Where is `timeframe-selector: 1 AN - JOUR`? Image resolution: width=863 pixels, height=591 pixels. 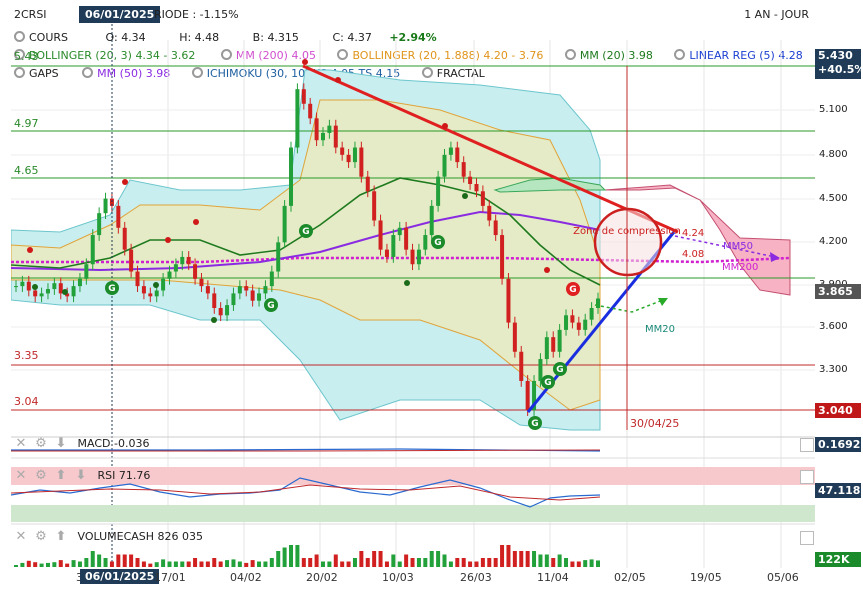
timeframe-selector: 1 AN - JOUR is located at coordinates (776, 14).